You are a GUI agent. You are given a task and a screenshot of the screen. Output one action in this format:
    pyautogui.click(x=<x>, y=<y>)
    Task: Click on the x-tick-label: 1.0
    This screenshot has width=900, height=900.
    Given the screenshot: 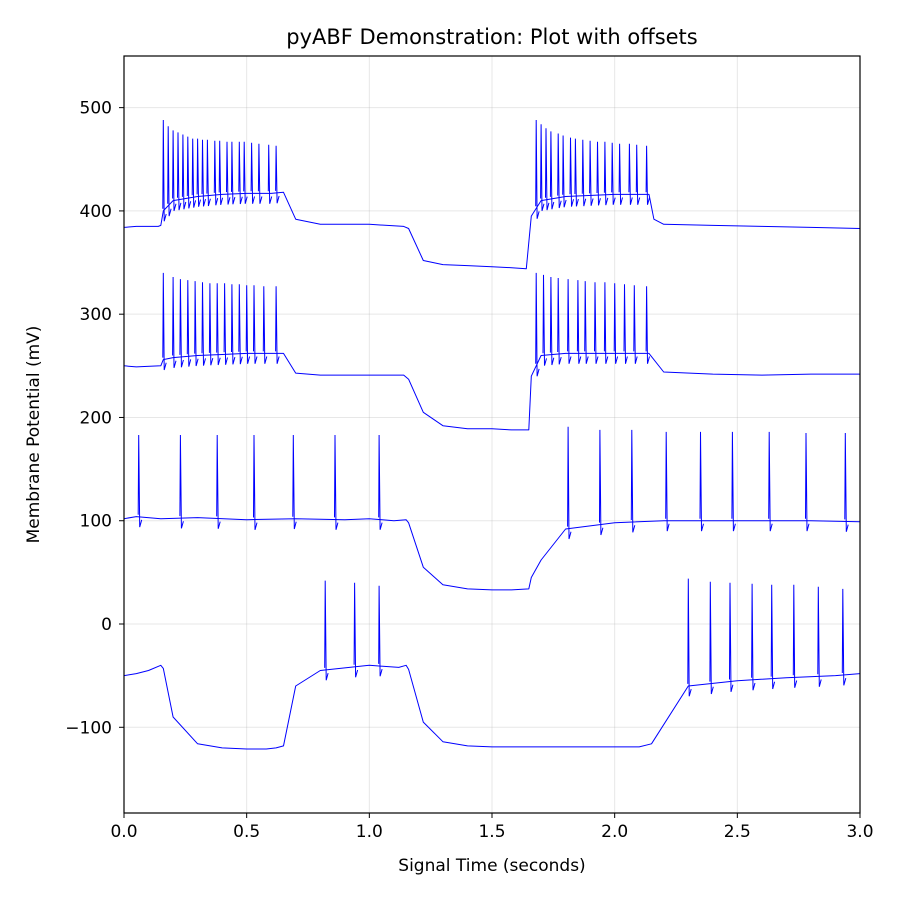 What is the action you would take?
    pyautogui.click(x=369, y=832)
    